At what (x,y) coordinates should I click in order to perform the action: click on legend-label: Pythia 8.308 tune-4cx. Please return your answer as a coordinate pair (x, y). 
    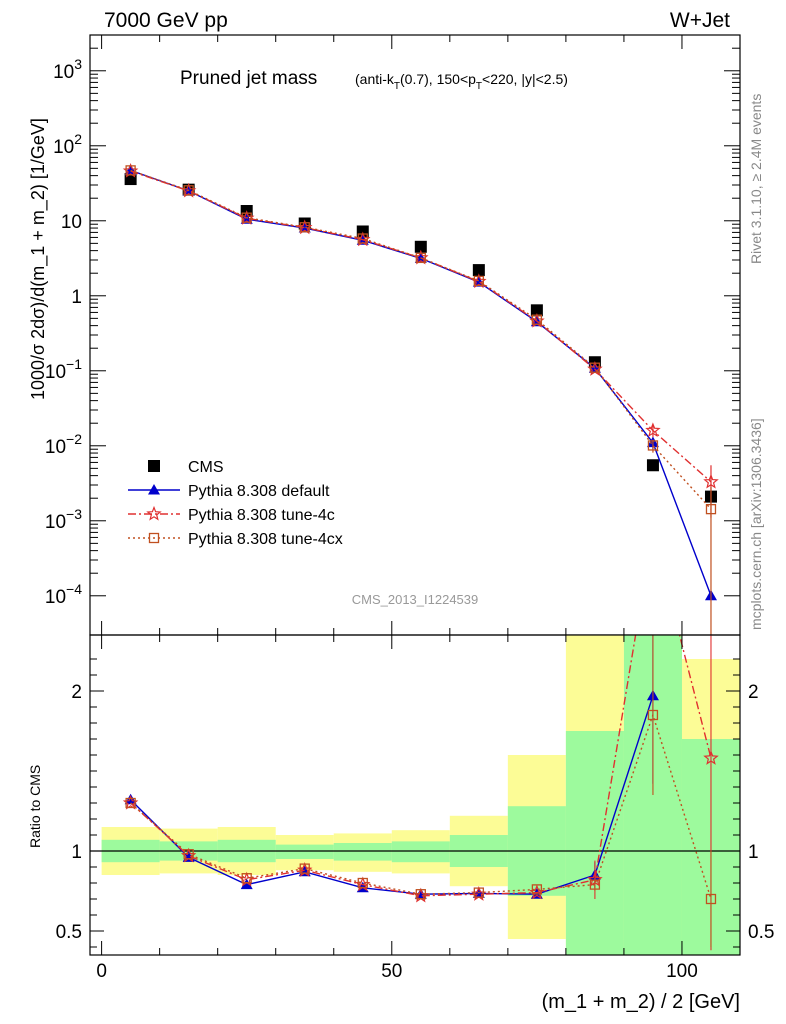
    Looking at the image, I should click on (265, 539).